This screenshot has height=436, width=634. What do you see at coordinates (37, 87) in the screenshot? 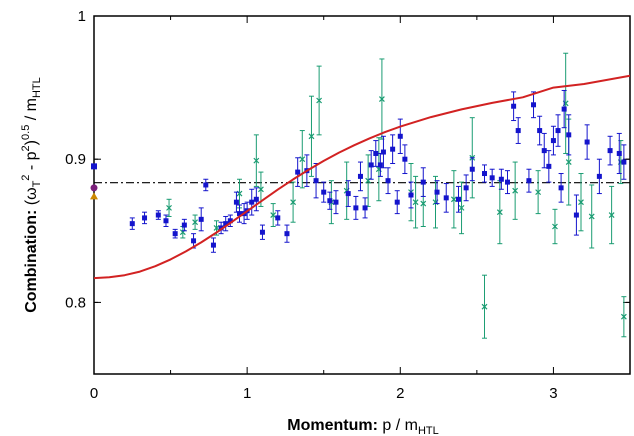
I see `y-axis-label-sub2: HTL` at bounding box center [37, 87].